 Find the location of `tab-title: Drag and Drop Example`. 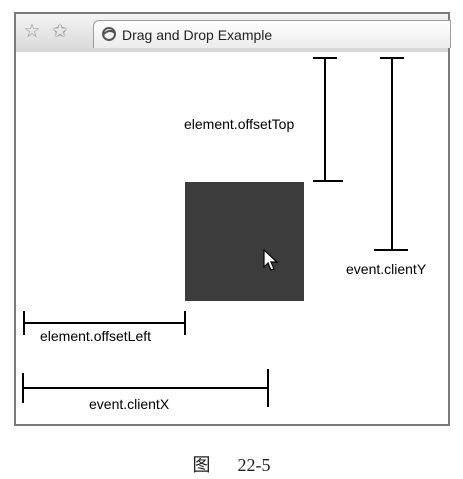

tab-title: Drag and Drop Example is located at coordinates (197, 35).